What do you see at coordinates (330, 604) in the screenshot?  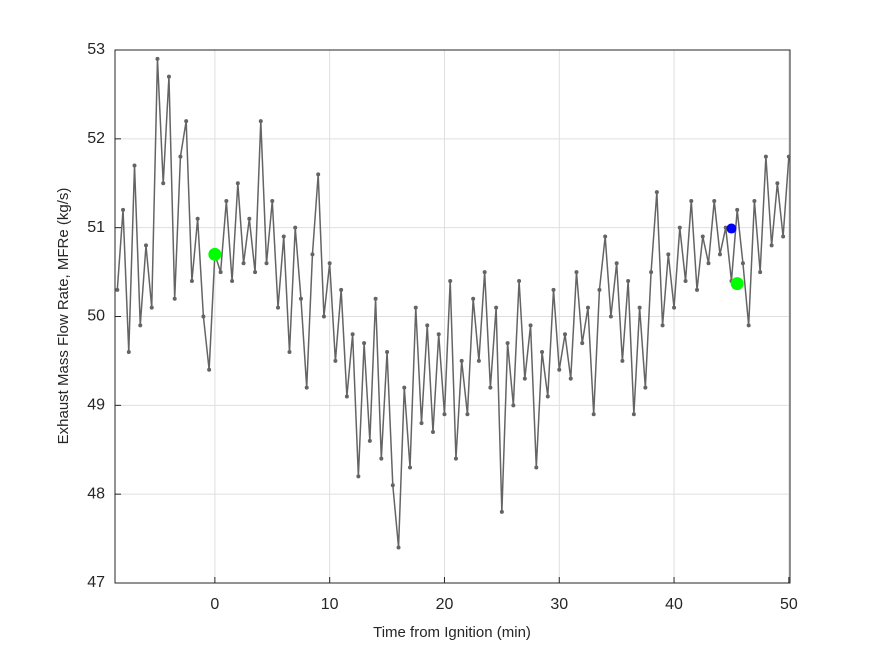 I see `x-tick-label: 10` at bounding box center [330, 604].